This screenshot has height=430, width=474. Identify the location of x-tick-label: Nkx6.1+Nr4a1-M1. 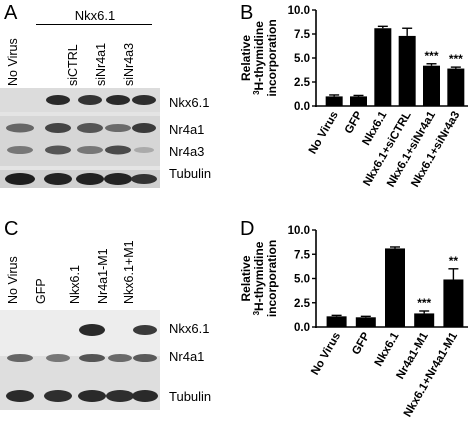
(431, 374).